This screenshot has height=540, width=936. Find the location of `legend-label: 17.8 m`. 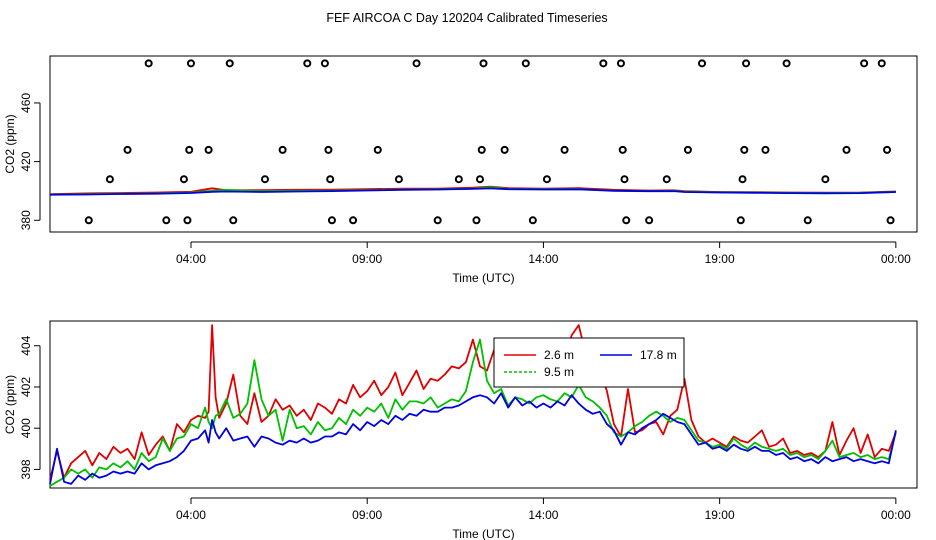

legend-label: 17.8 m is located at coordinates (658, 355).